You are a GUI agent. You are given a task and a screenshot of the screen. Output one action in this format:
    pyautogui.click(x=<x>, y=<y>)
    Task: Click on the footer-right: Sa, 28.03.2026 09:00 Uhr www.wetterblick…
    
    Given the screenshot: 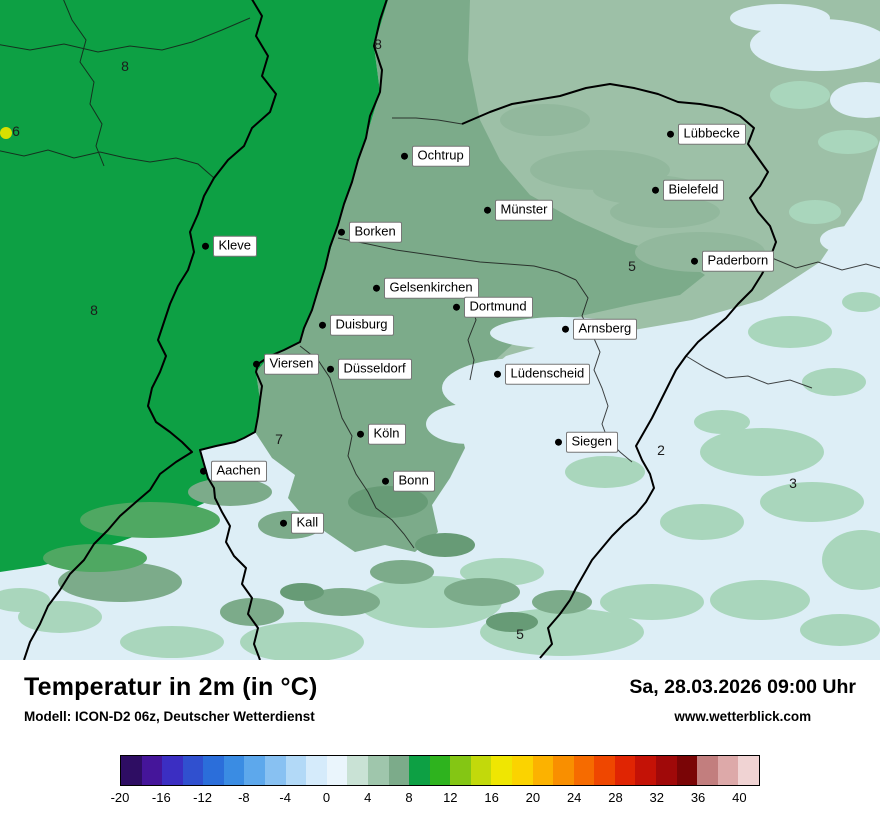 What is the action you would take?
    pyautogui.click(x=742, y=698)
    